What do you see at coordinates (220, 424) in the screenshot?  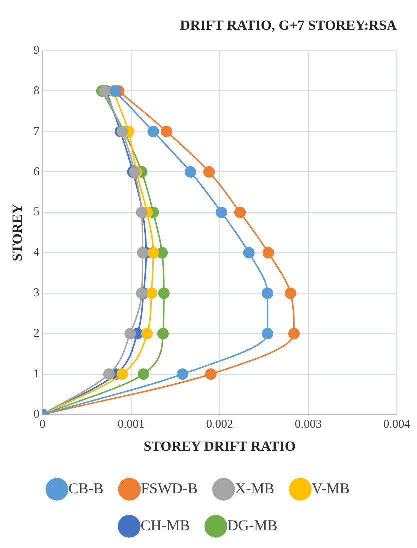 I see `x-tick-label: 0.002` at bounding box center [220, 424].